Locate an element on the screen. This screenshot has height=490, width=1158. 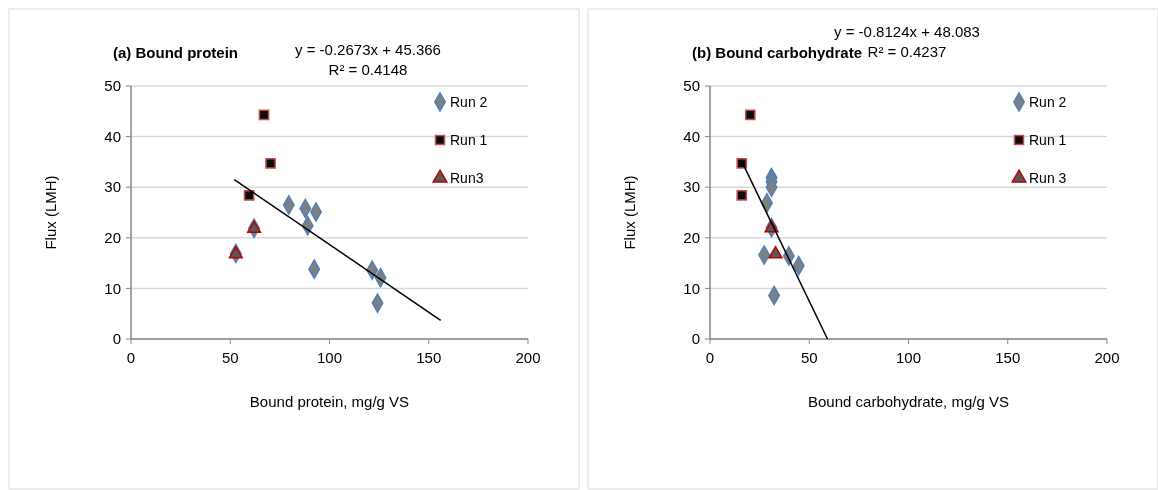
text: R² = 0.4237 is located at coordinates (907, 51).